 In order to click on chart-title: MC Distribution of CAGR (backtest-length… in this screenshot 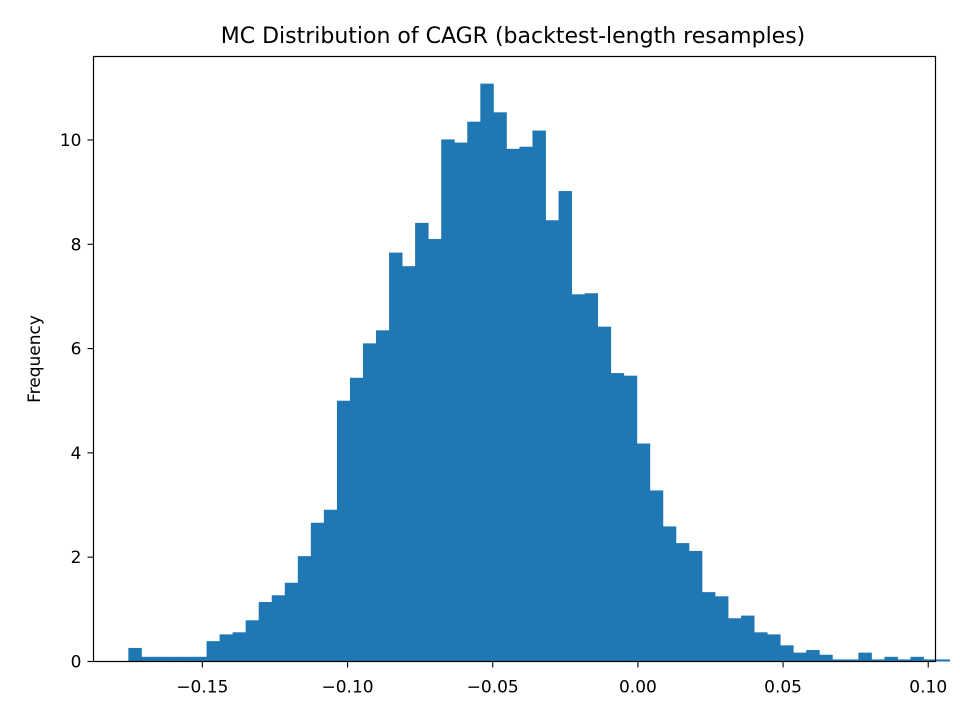, I will do `click(513, 36)`.